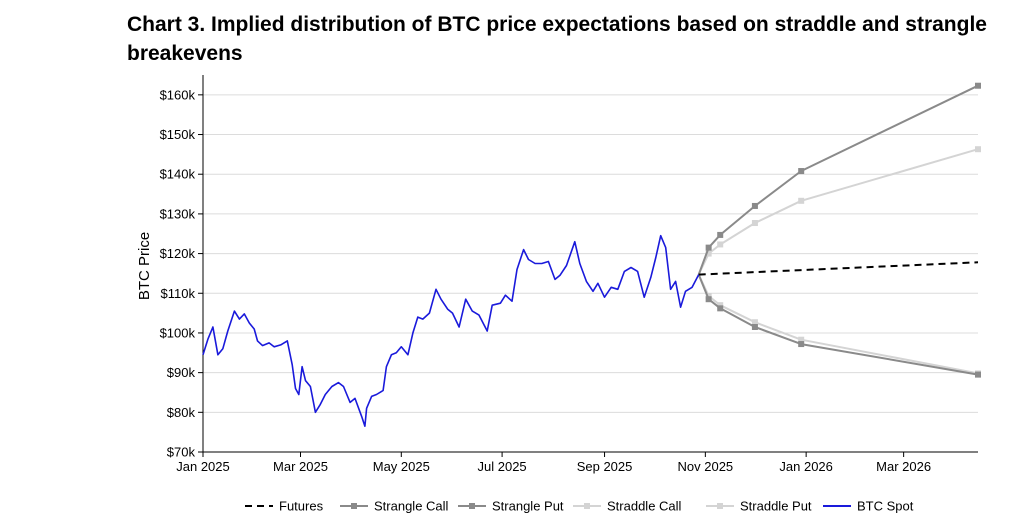 The height and width of the screenshot is (520, 1024). I want to click on legend-marker-straddle-call, so click(587, 506).